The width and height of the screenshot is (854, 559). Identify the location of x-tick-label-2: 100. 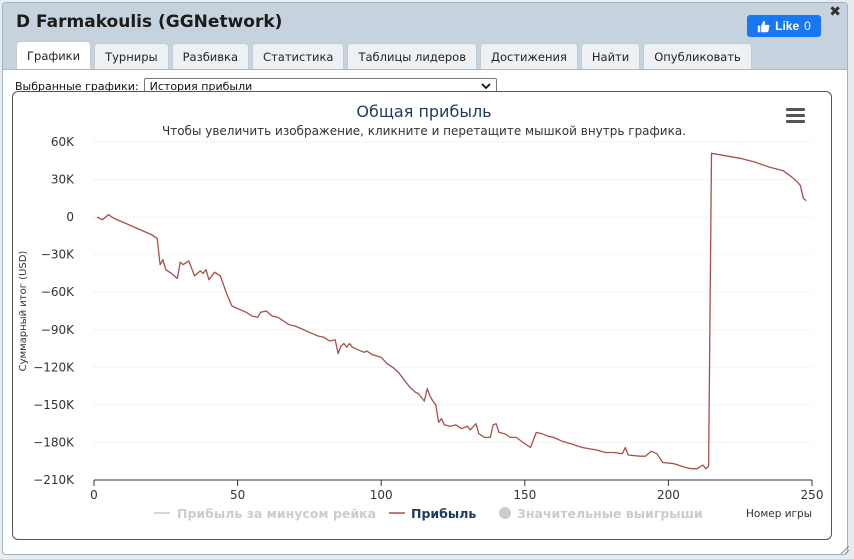
(381, 495).